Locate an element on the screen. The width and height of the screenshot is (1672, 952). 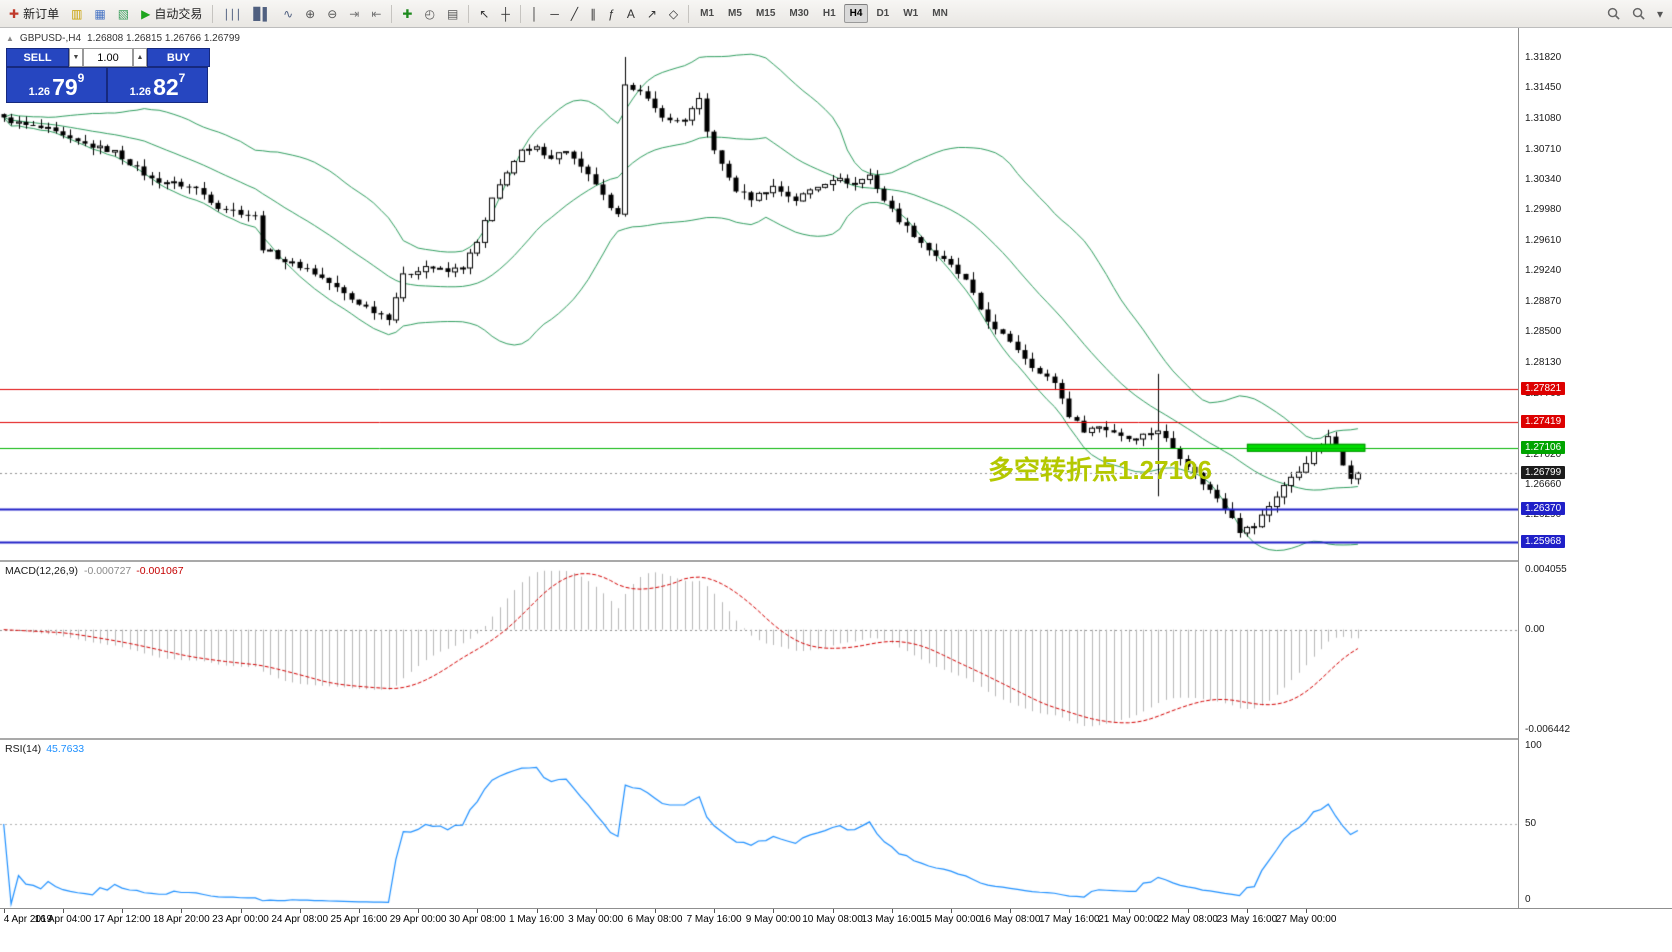
zoom-out-icon-icon: ⊖ is located at coordinates (332, 13).